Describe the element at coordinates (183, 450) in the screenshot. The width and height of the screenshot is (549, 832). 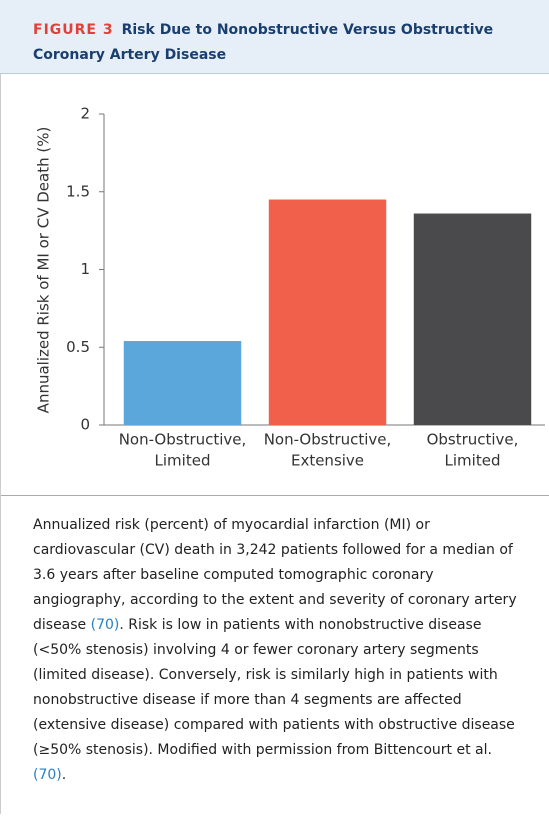
I see `x-tick-label: Non-Obstructive, Limited` at that location.